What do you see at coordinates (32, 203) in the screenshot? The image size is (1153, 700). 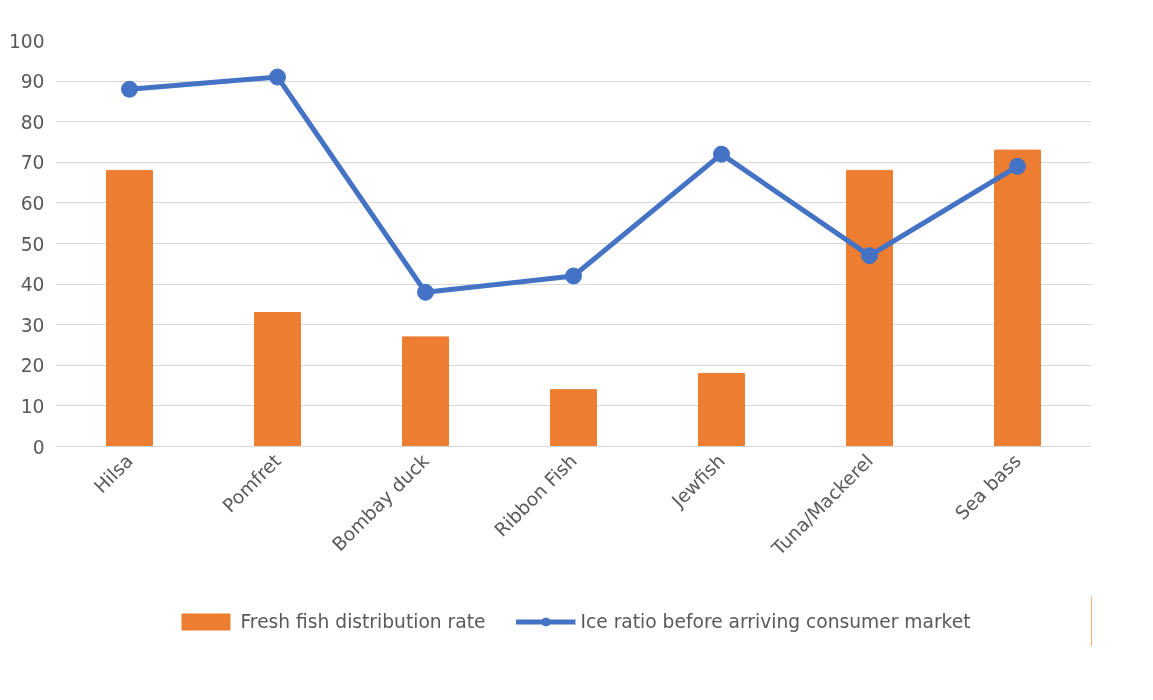 I see `y-tick-label: 60` at bounding box center [32, 203].